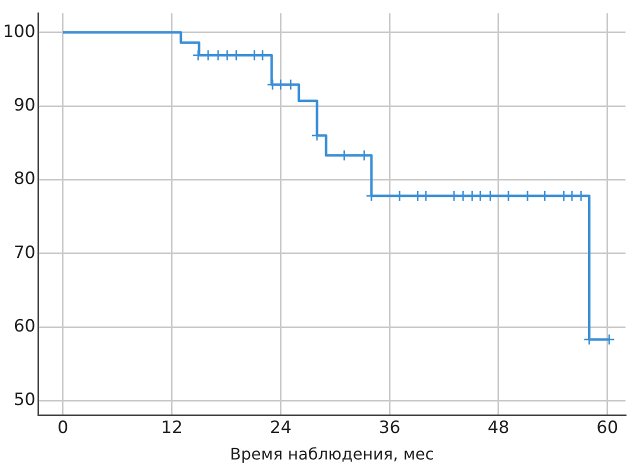  Describe the element at coordinates (63, 428) in the screenshot. I see `x-tick-label: 0` at that location.